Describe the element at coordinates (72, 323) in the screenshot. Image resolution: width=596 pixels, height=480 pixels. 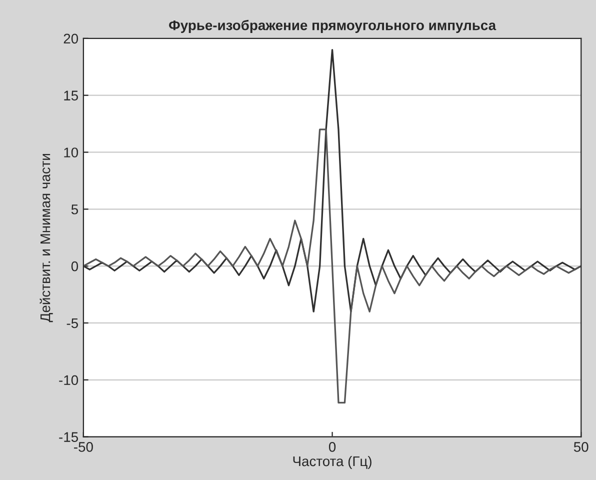
I see `y-tick-label: -5` at that location.